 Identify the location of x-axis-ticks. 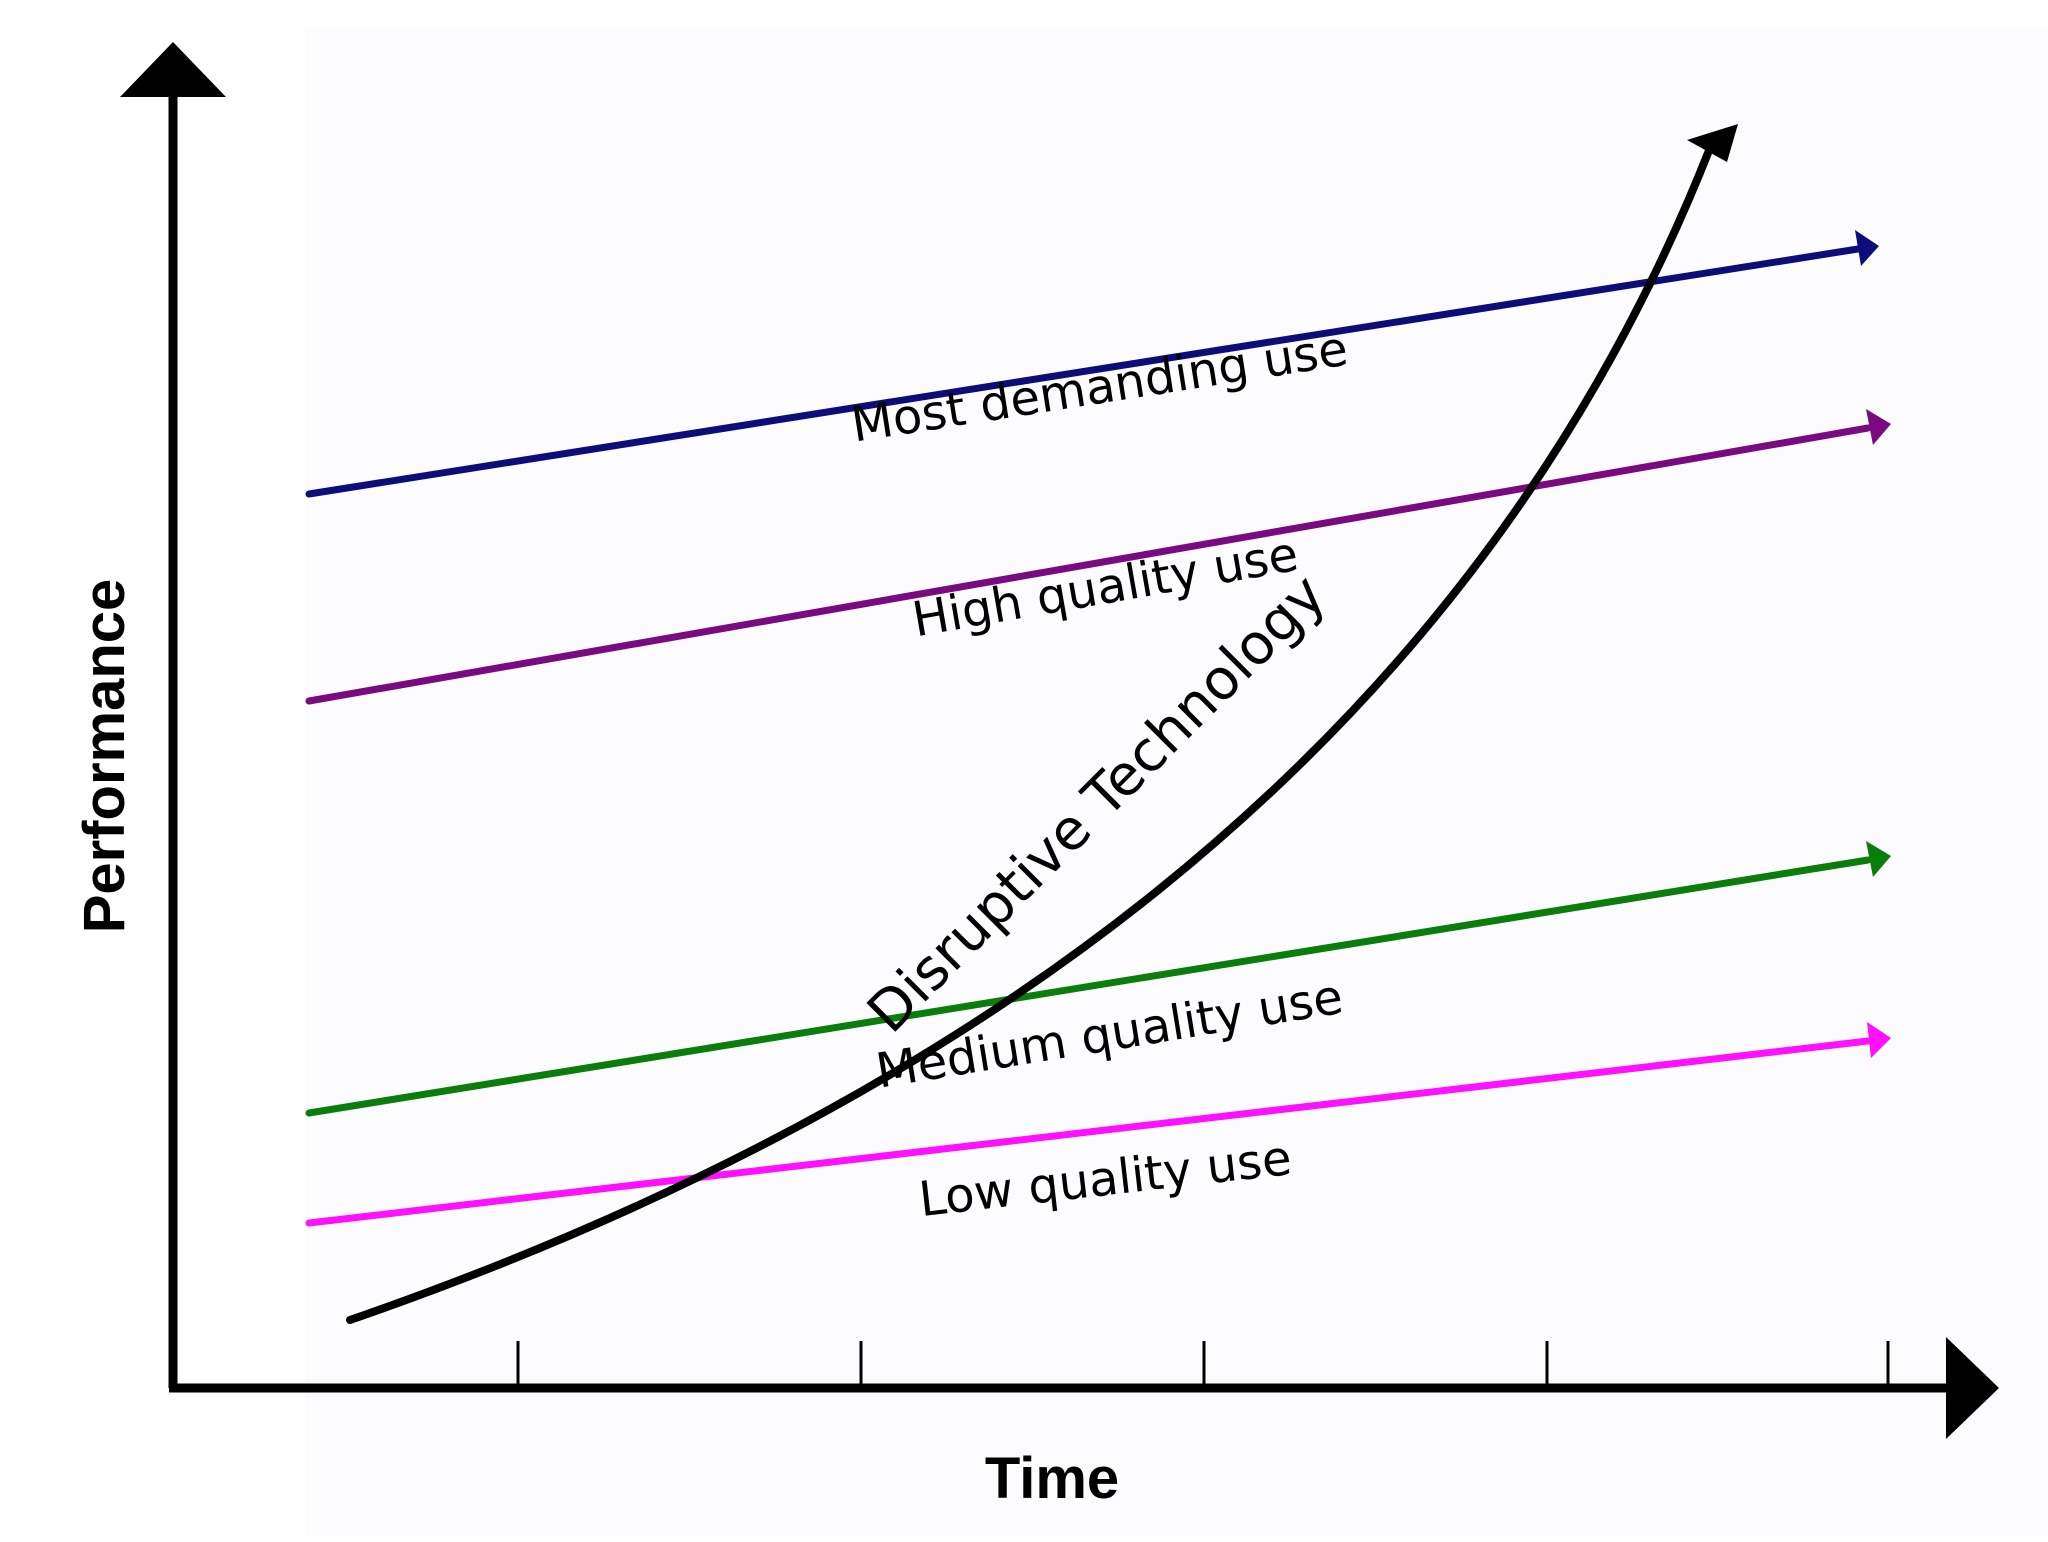
(1203, 1364).